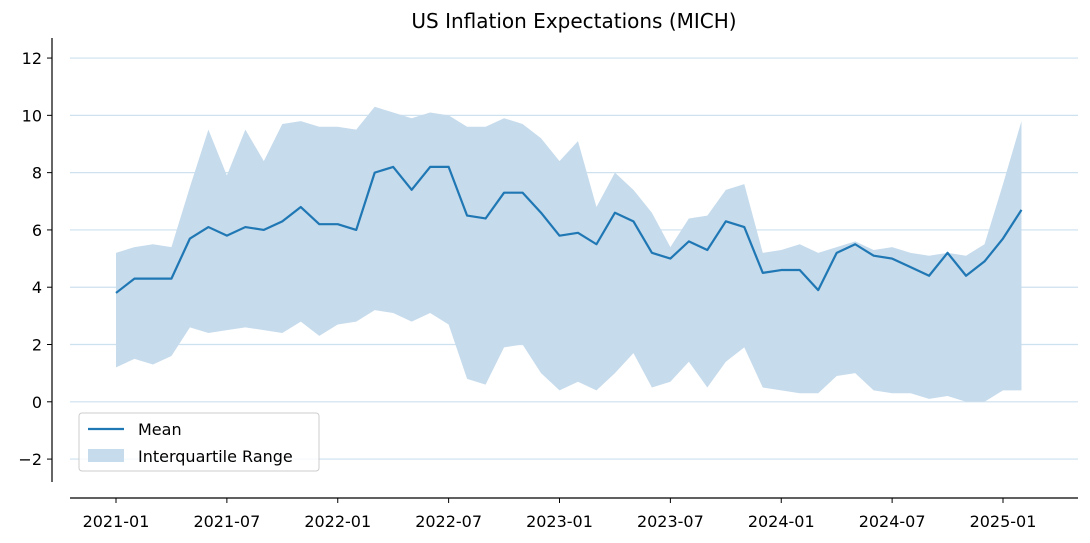 This screenshot has height=543, width=1090. Describe the element at coordinates (337, 521) in the screenshot. I see `x-tick-label: 2022-01` at that location.